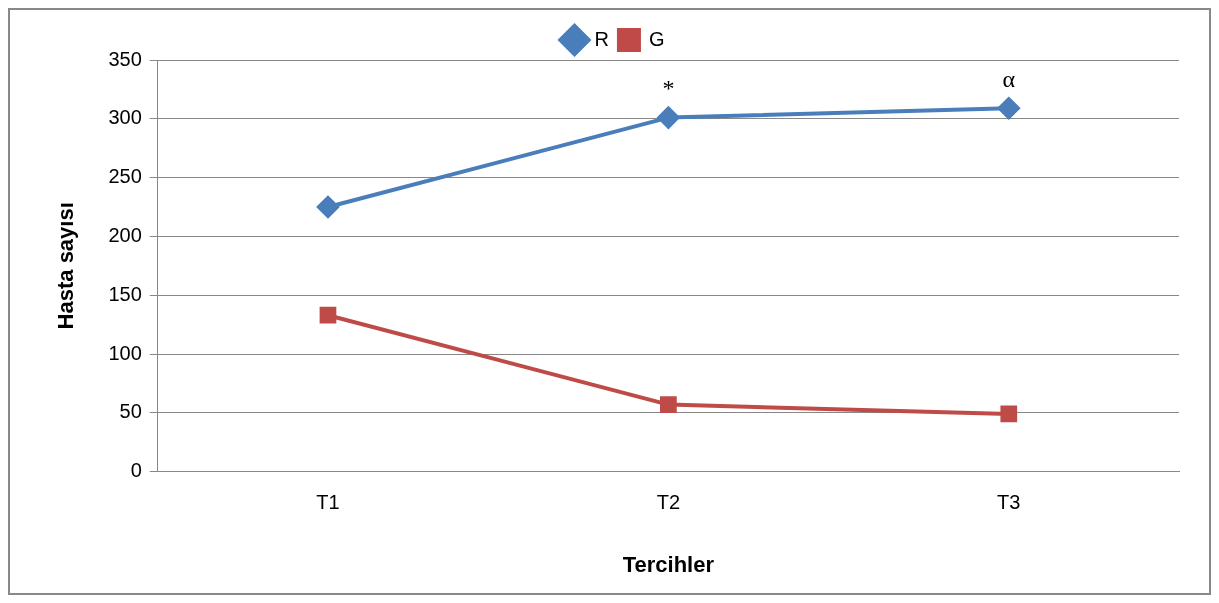 Image resolution: width=1219 pixels, height=603 pixels. What do you see at coordinates (601, 38) in the screenshot?
I see `legend-label: R` at bounding box center [601, 38].